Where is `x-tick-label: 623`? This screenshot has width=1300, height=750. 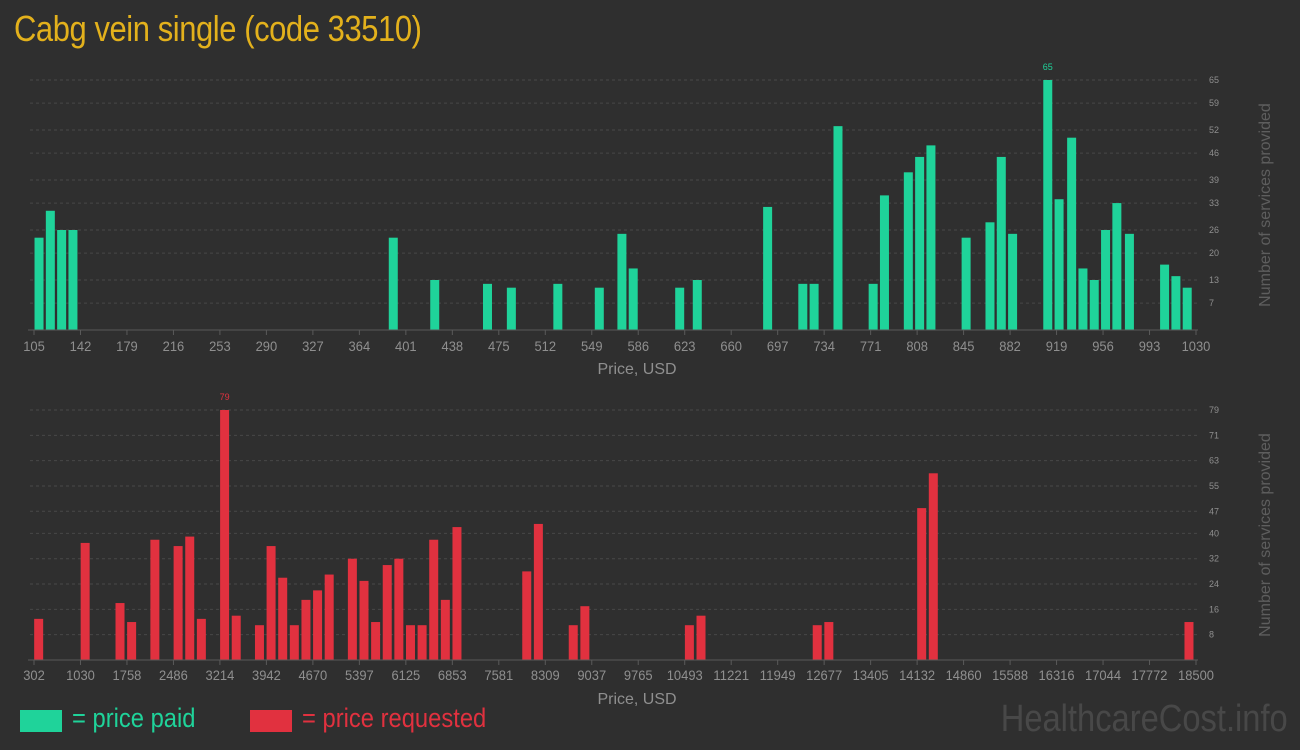 x-tick-label: 623 is located at coordinates (685, 346).